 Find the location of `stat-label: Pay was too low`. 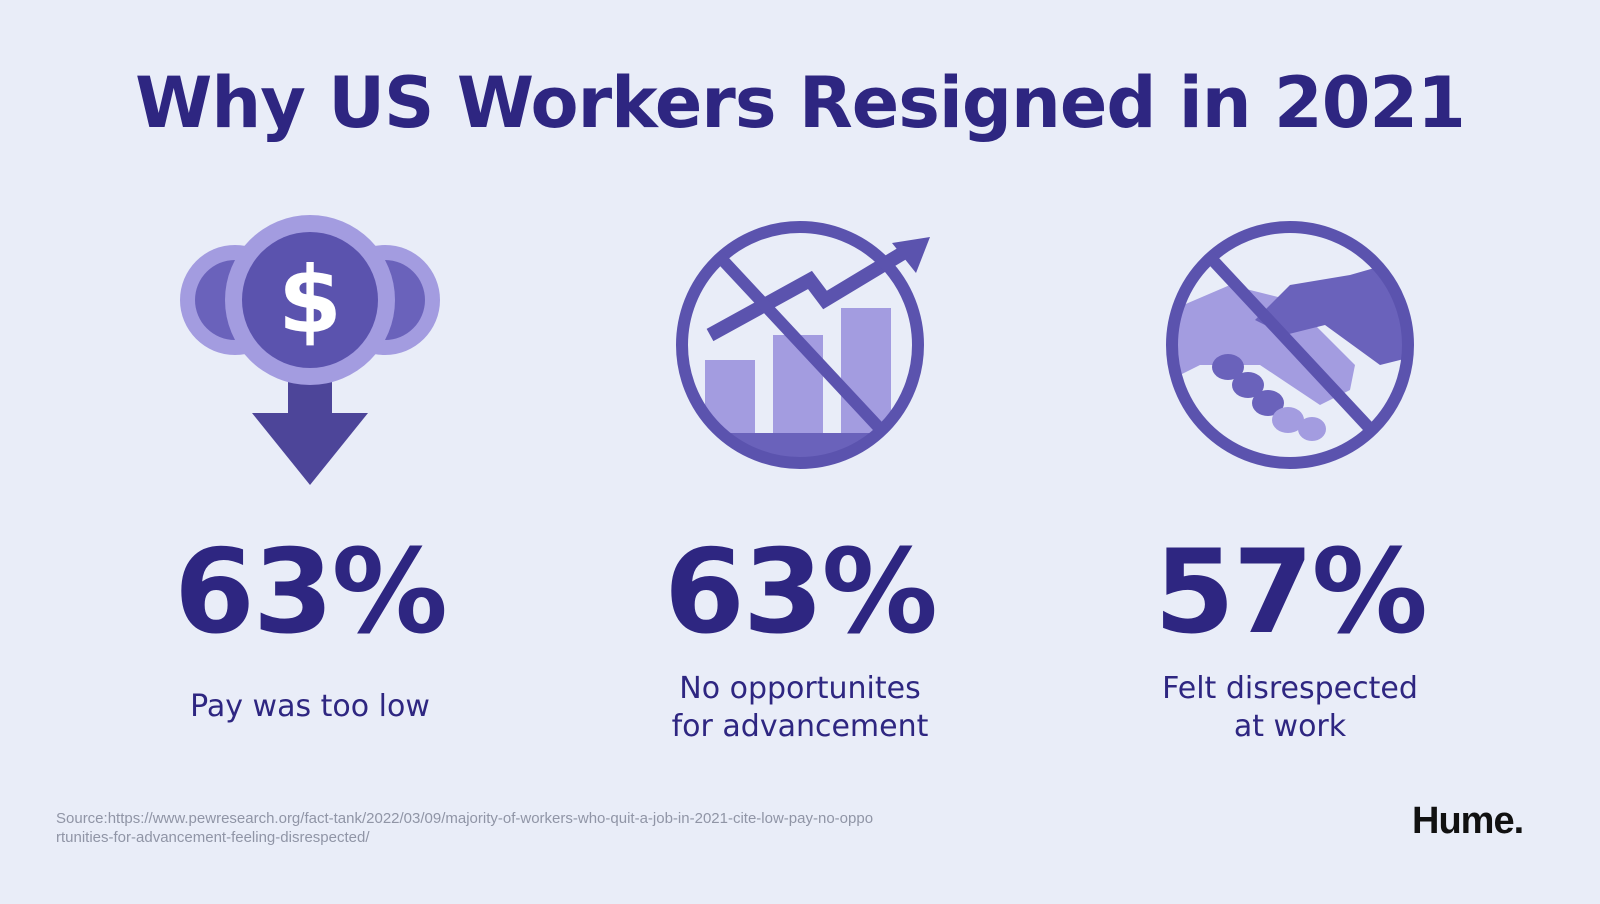

stat-label: Pay was too low is located at coordinates (310, 707).